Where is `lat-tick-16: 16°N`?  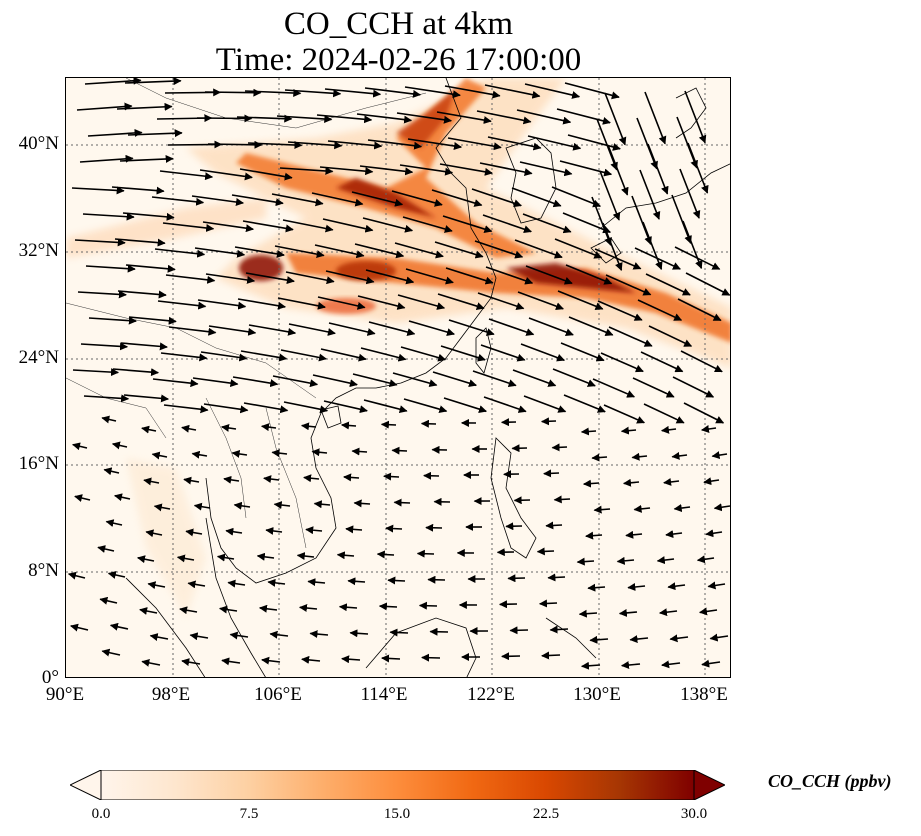
lat-tick-16: 16°N is located at coordinates (38, 463).